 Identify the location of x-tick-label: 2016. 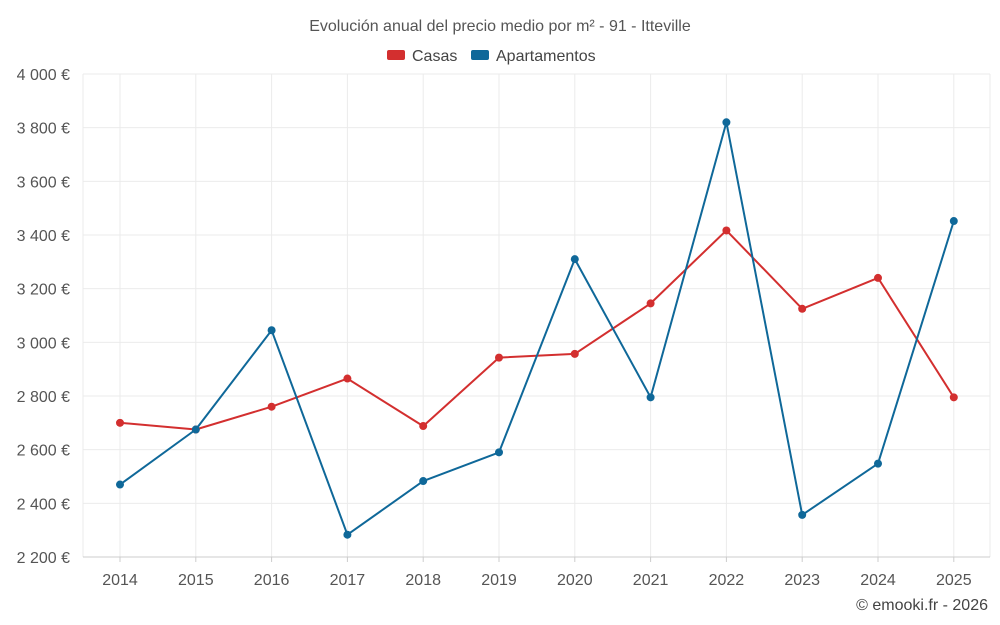
(272, 580).